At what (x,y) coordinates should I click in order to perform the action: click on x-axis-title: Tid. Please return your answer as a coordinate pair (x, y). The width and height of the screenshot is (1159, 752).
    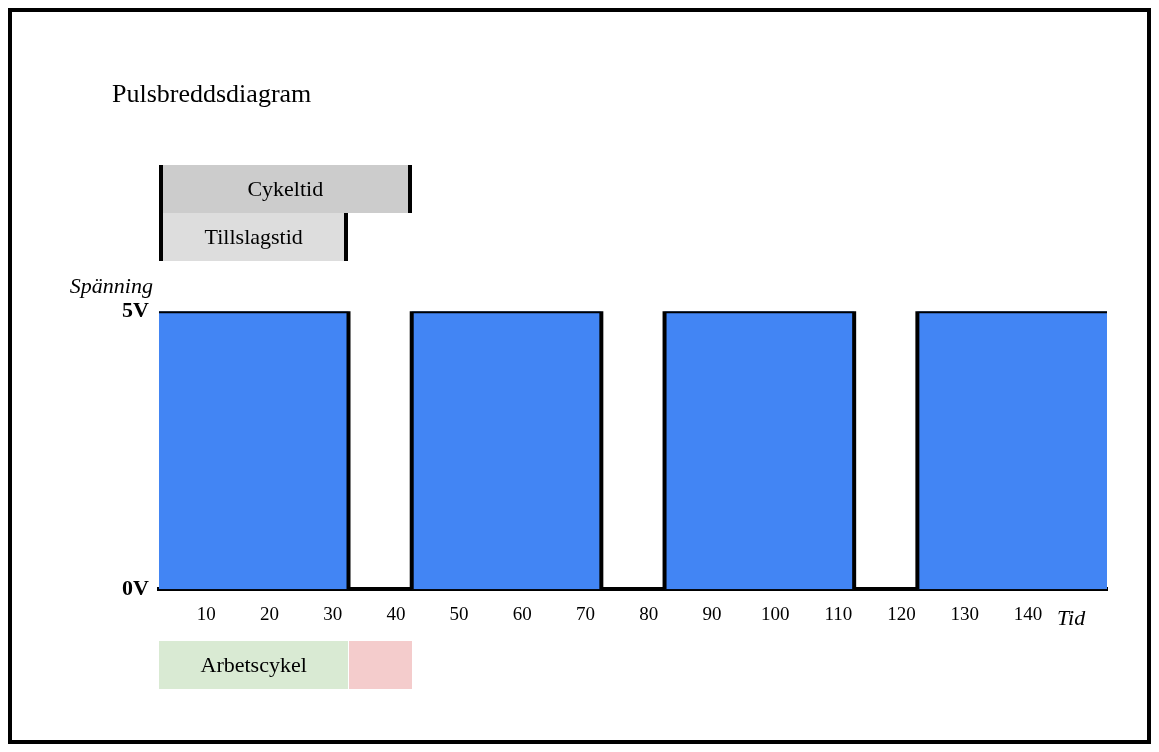
    Looking at the image, I should click on (1072, 617).